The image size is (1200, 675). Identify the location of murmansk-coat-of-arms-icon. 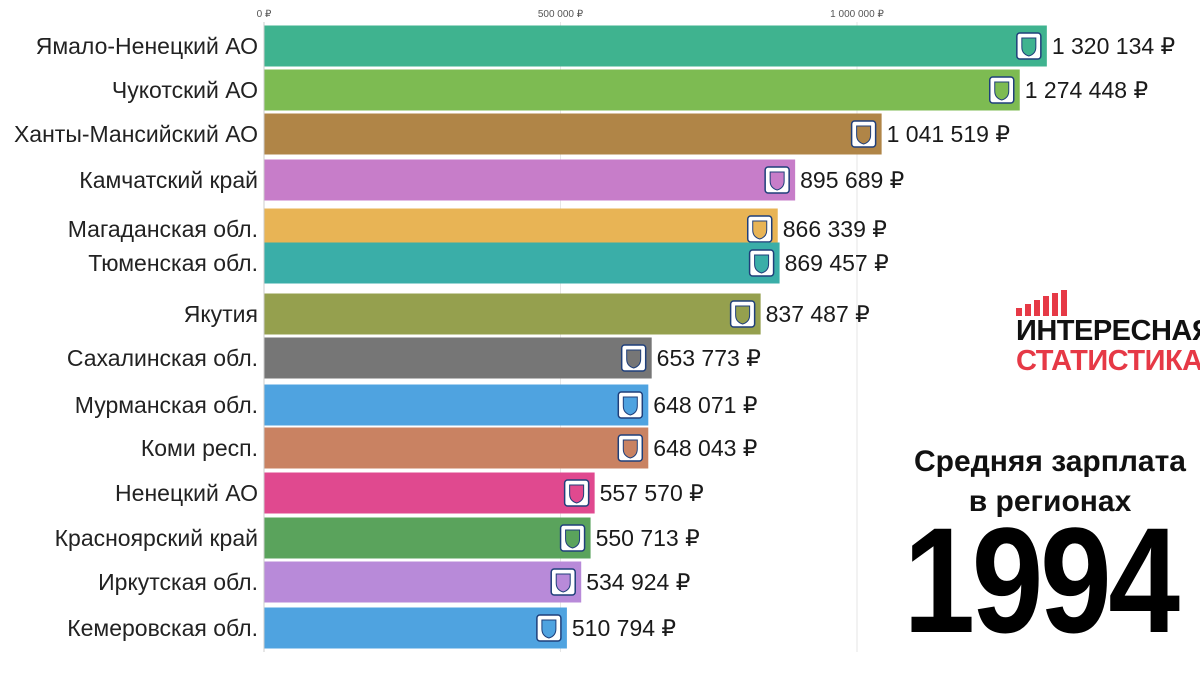
(630, 405).